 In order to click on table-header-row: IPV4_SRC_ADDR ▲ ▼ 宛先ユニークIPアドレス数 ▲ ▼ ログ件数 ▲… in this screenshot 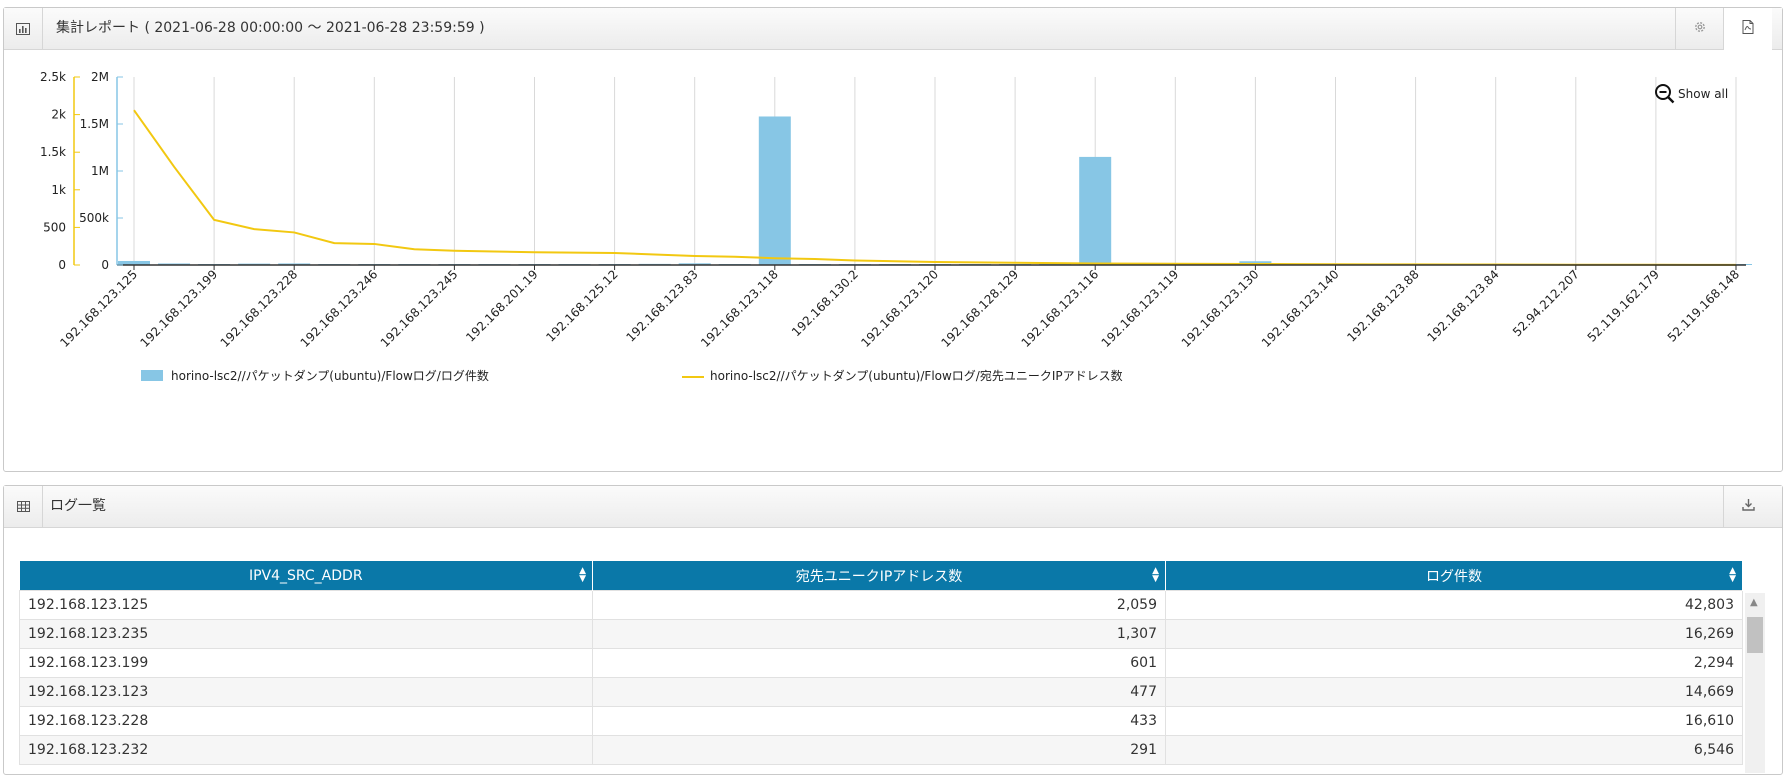, I will do `click(881, 576)`.